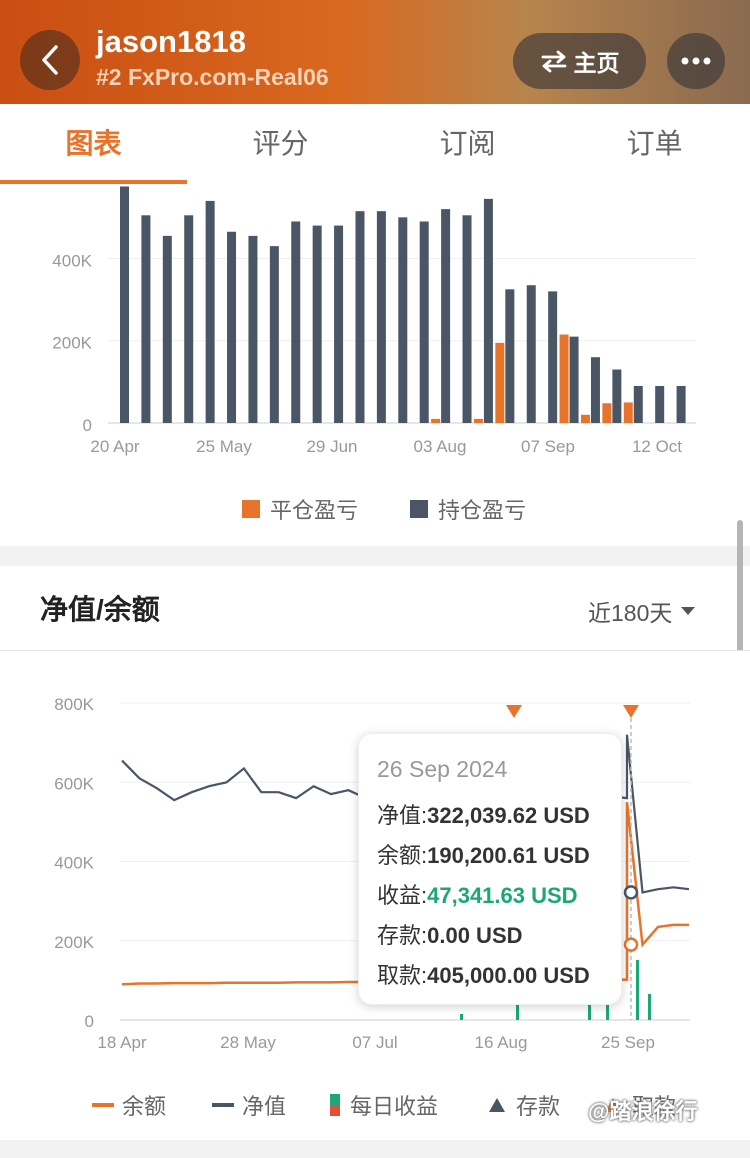 The height and width of the screenshot is (1158, 750). What do you see at coordinates (402, 815) in the screenshot?
I see `tooltip-equity-label: 净值:` at bounding box center [402, 815].